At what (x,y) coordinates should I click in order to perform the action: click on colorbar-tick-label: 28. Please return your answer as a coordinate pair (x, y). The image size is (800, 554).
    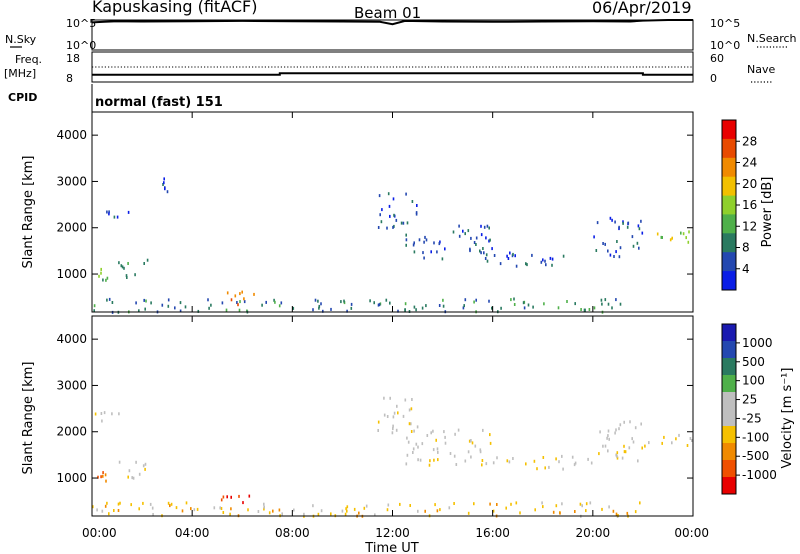
    Looking at the image, I should click on (749, 141).